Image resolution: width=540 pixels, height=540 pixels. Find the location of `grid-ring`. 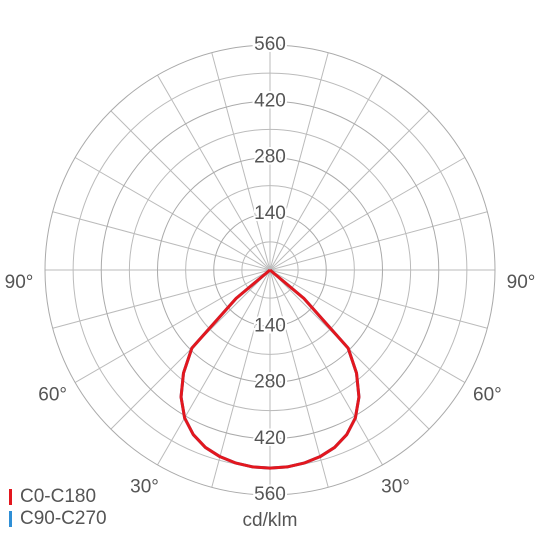

grid-ring is located at coordinates (270, 270).